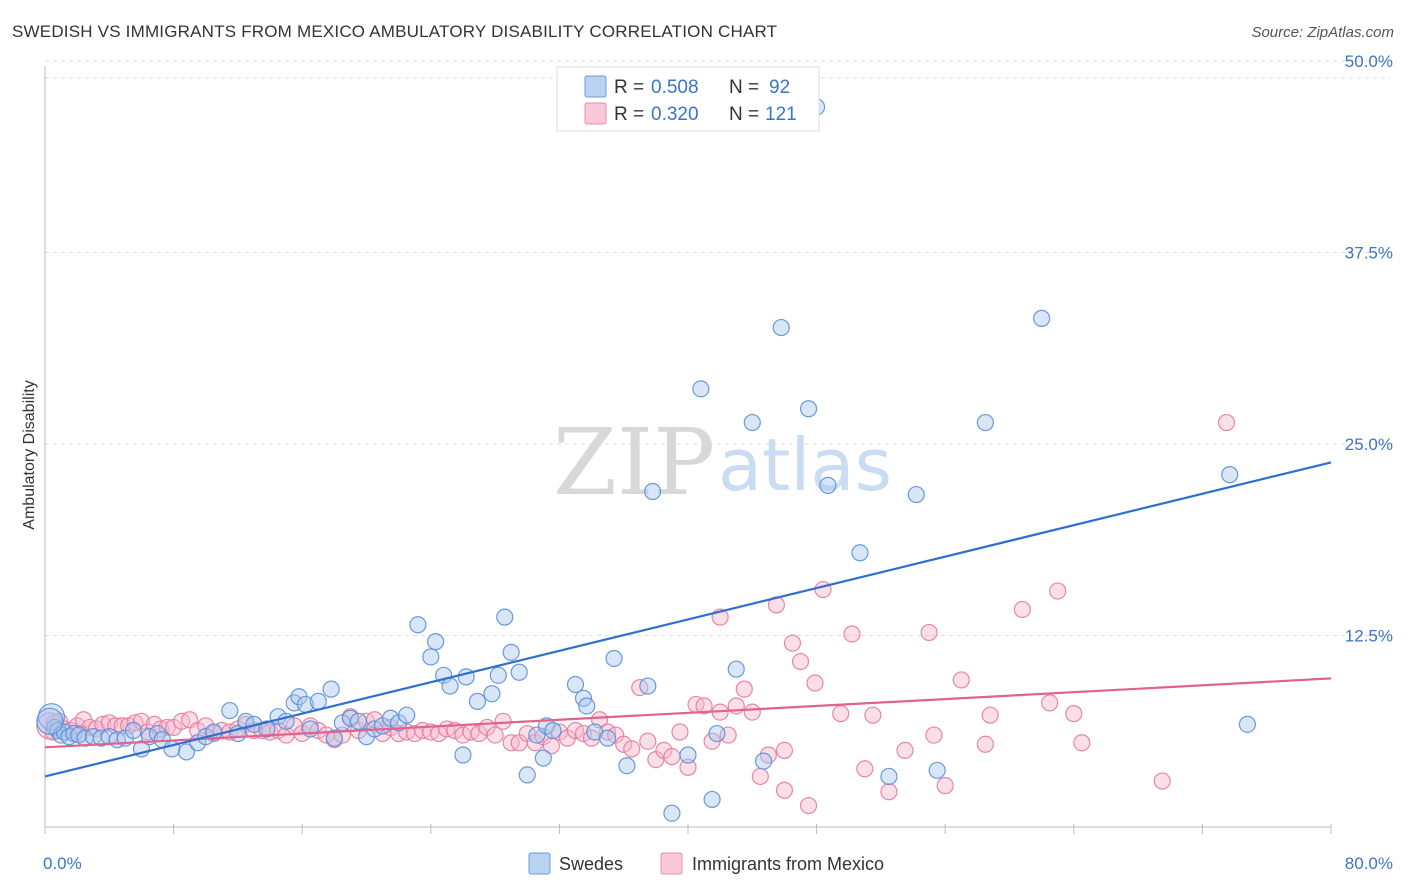 Image resolution: width=1406 pixels, height=892 pixels. I want to click on legend-r-mexico: 0.320, so click(675, 114).